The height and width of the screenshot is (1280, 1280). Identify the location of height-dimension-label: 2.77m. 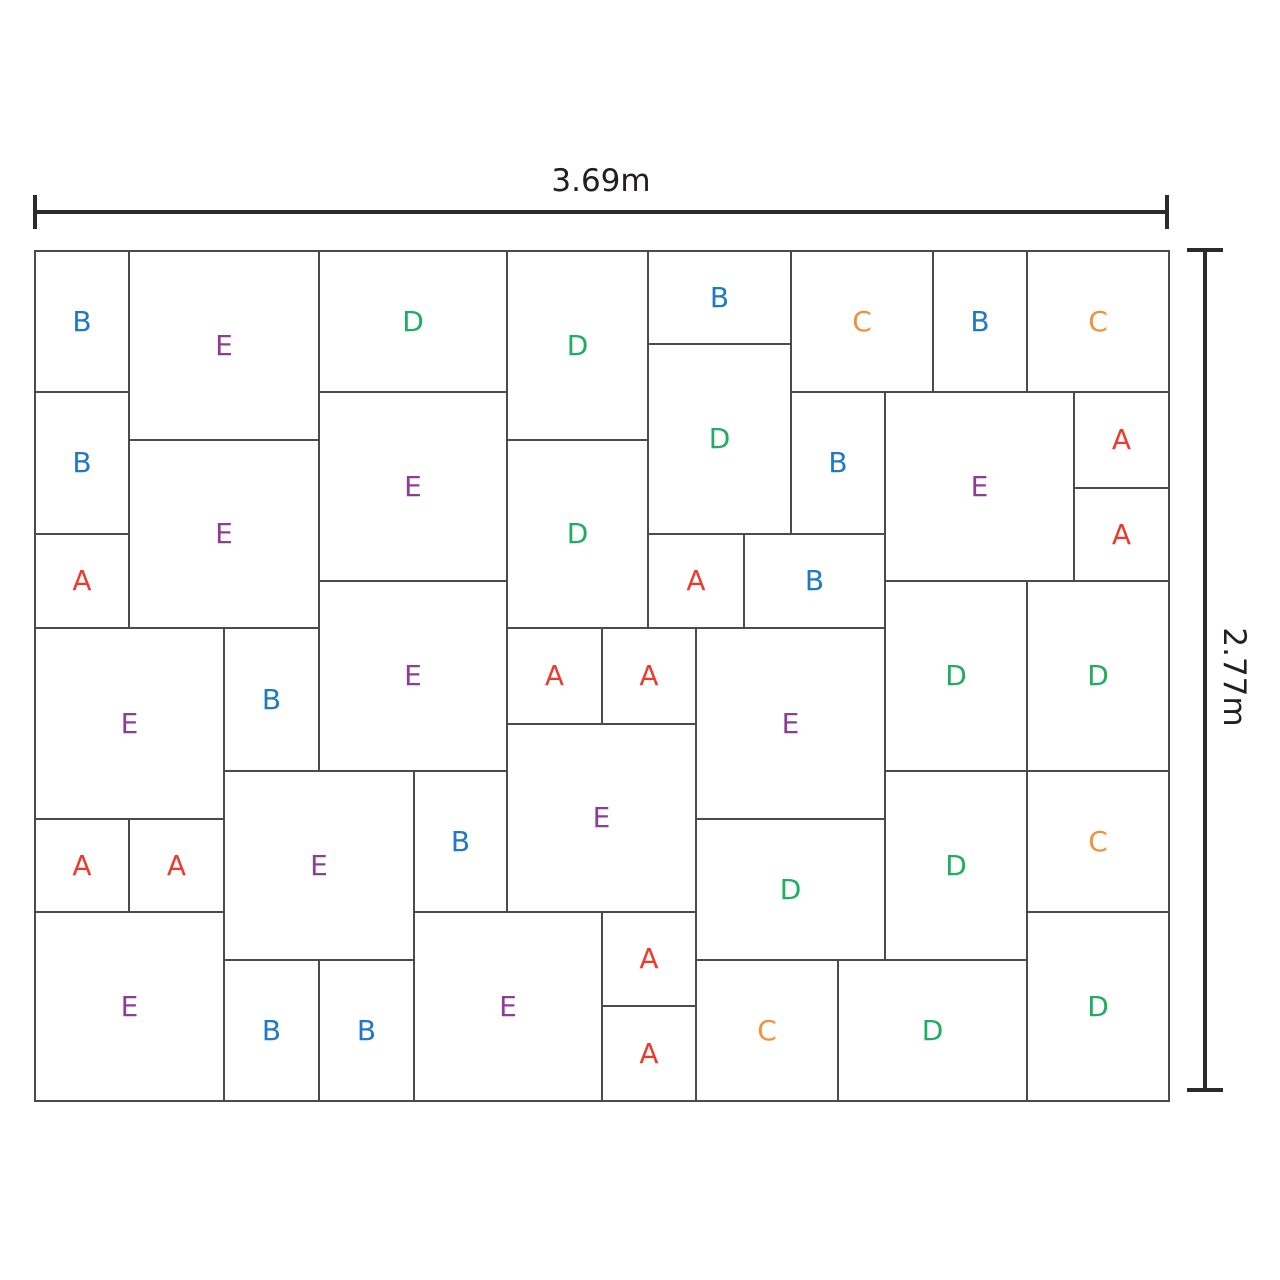
(1234, 677).